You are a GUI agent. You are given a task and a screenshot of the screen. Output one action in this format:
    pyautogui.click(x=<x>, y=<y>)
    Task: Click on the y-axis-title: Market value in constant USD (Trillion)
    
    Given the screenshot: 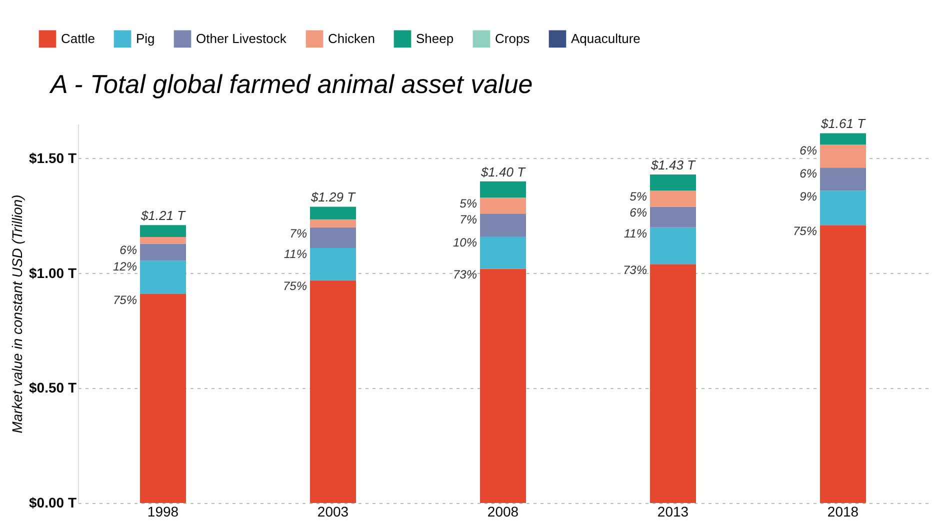 What is the action you would take?
    pyautogui.click(x=17, y=314)
    